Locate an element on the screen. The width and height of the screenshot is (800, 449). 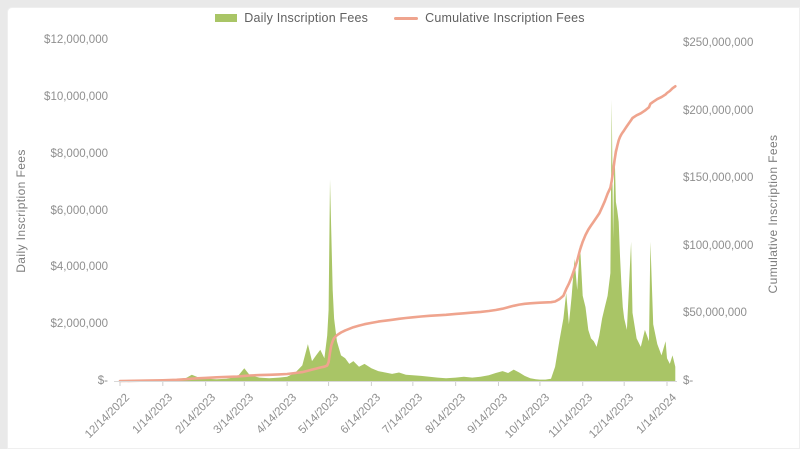
daily-fees-swatch-icon is located at coordinates (226, 18).